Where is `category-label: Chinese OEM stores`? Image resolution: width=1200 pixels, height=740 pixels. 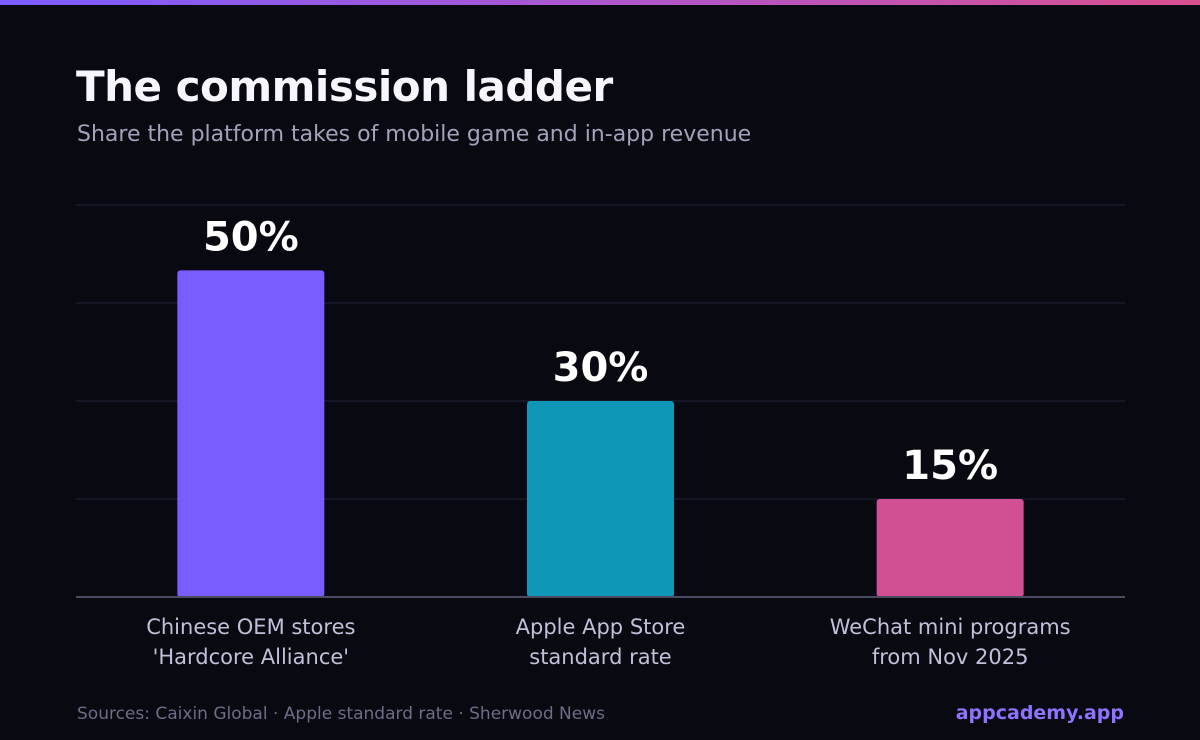
category-label: Chinese OEM stores is located at coordinates (250, 627).